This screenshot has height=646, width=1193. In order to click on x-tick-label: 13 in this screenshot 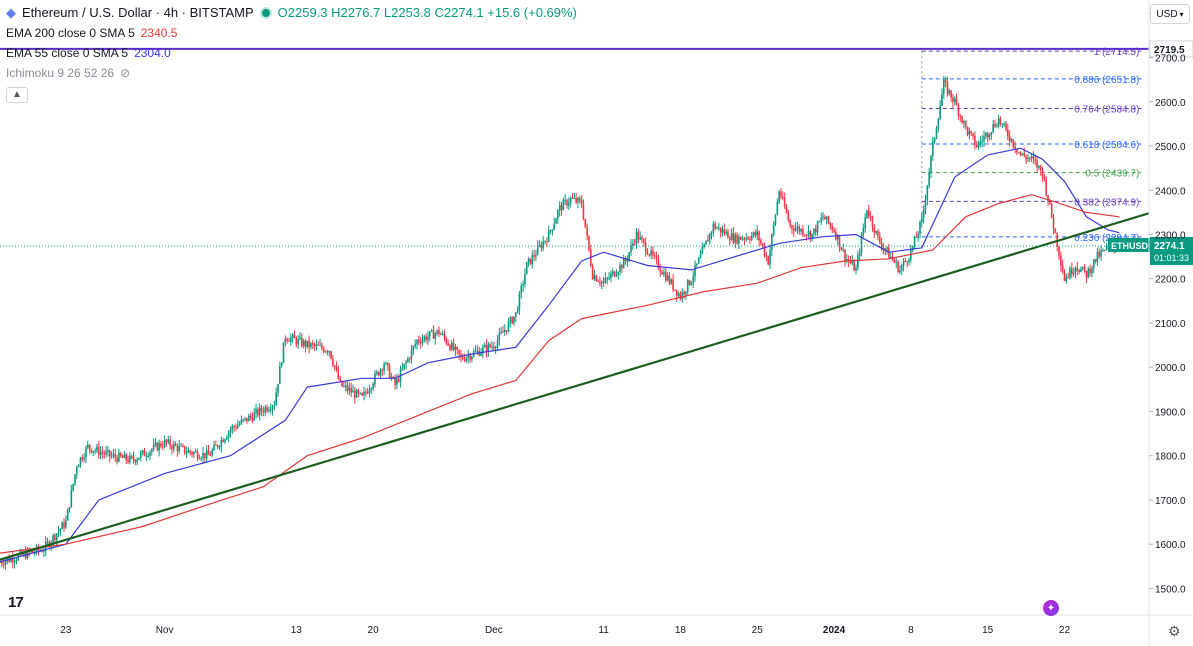, I will do `click(297, 630)`.